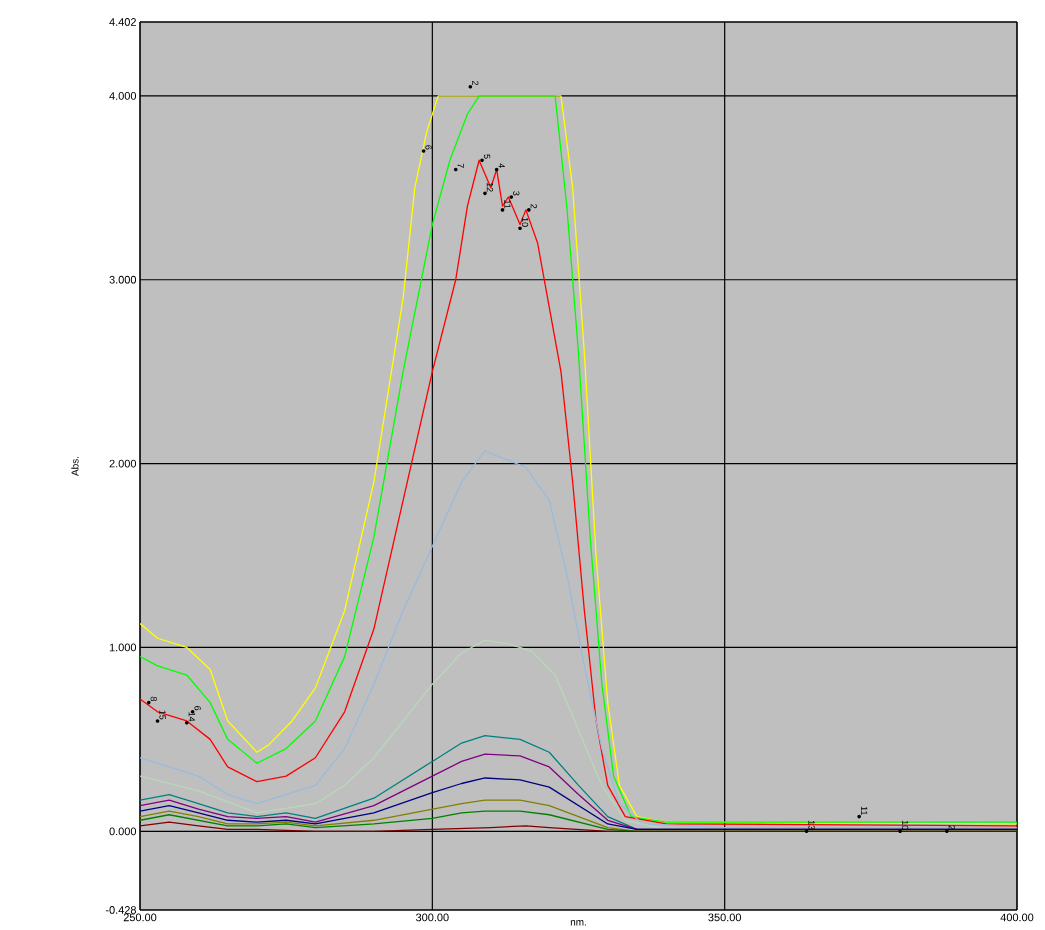  What do you see at coordinates (724, 917) in the screenshot?
I see `x-tick-label: 350.00` at bounding box center [724, 917].